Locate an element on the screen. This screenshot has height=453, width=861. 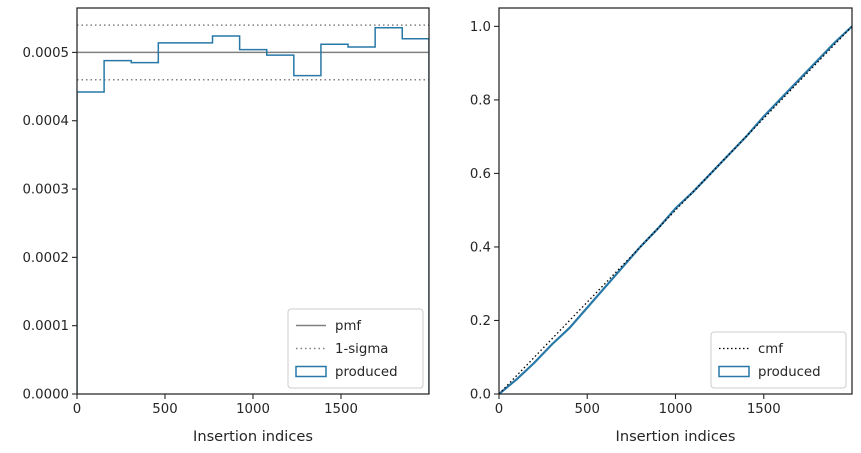
right-x-tick-label: 0 is located at coordinates (499, 409).